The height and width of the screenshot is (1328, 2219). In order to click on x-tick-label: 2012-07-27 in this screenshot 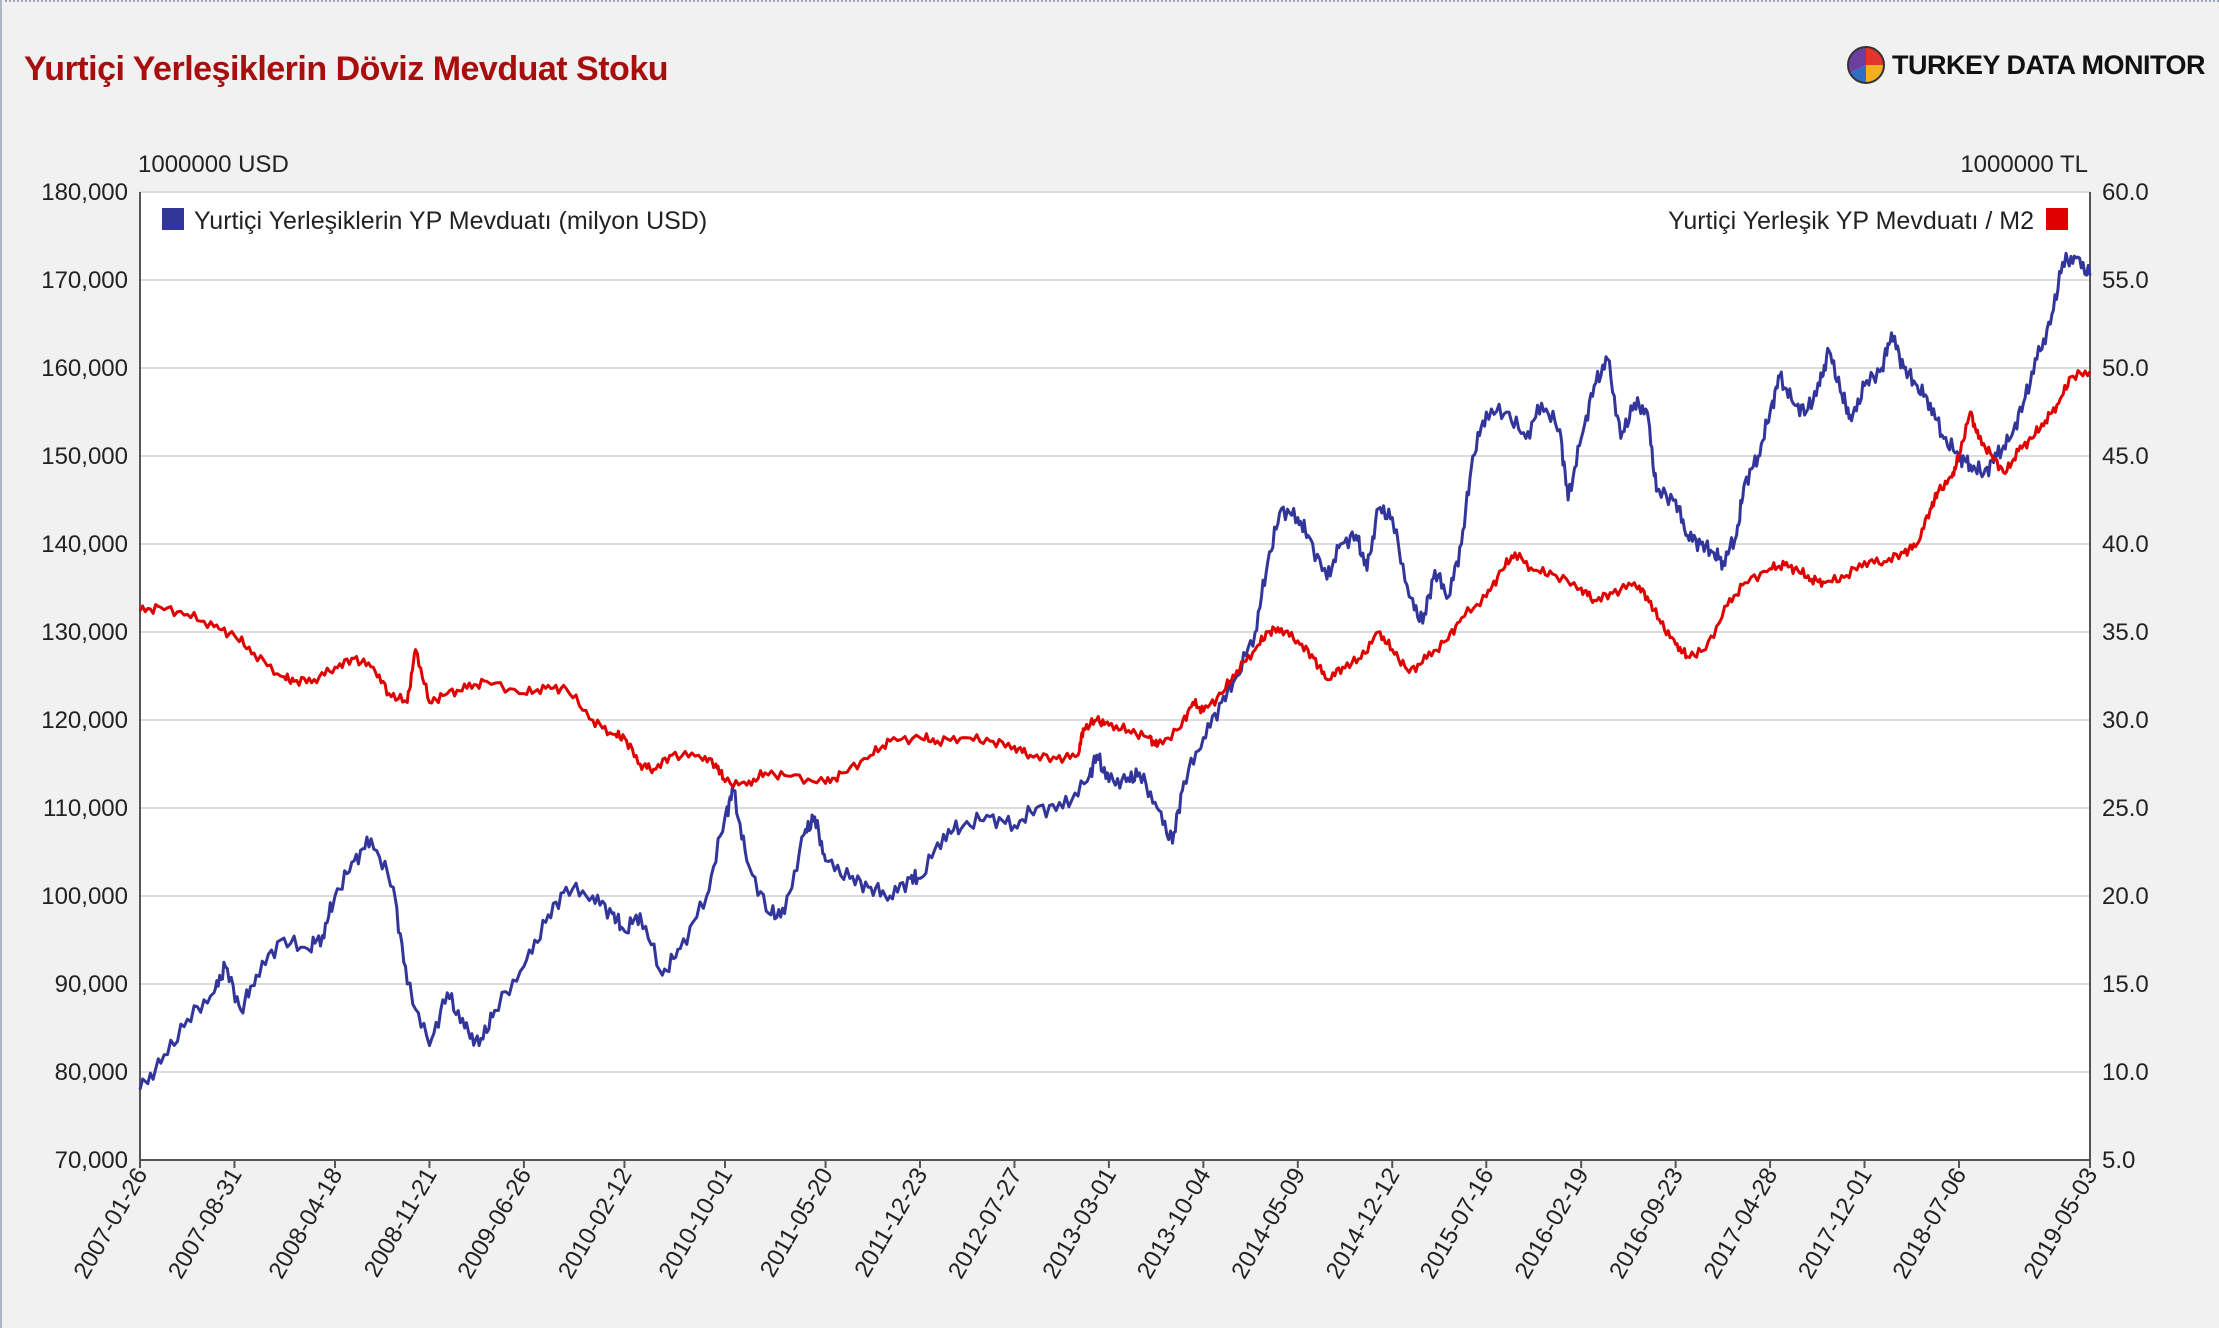, I will do `click(985, 1224)`.